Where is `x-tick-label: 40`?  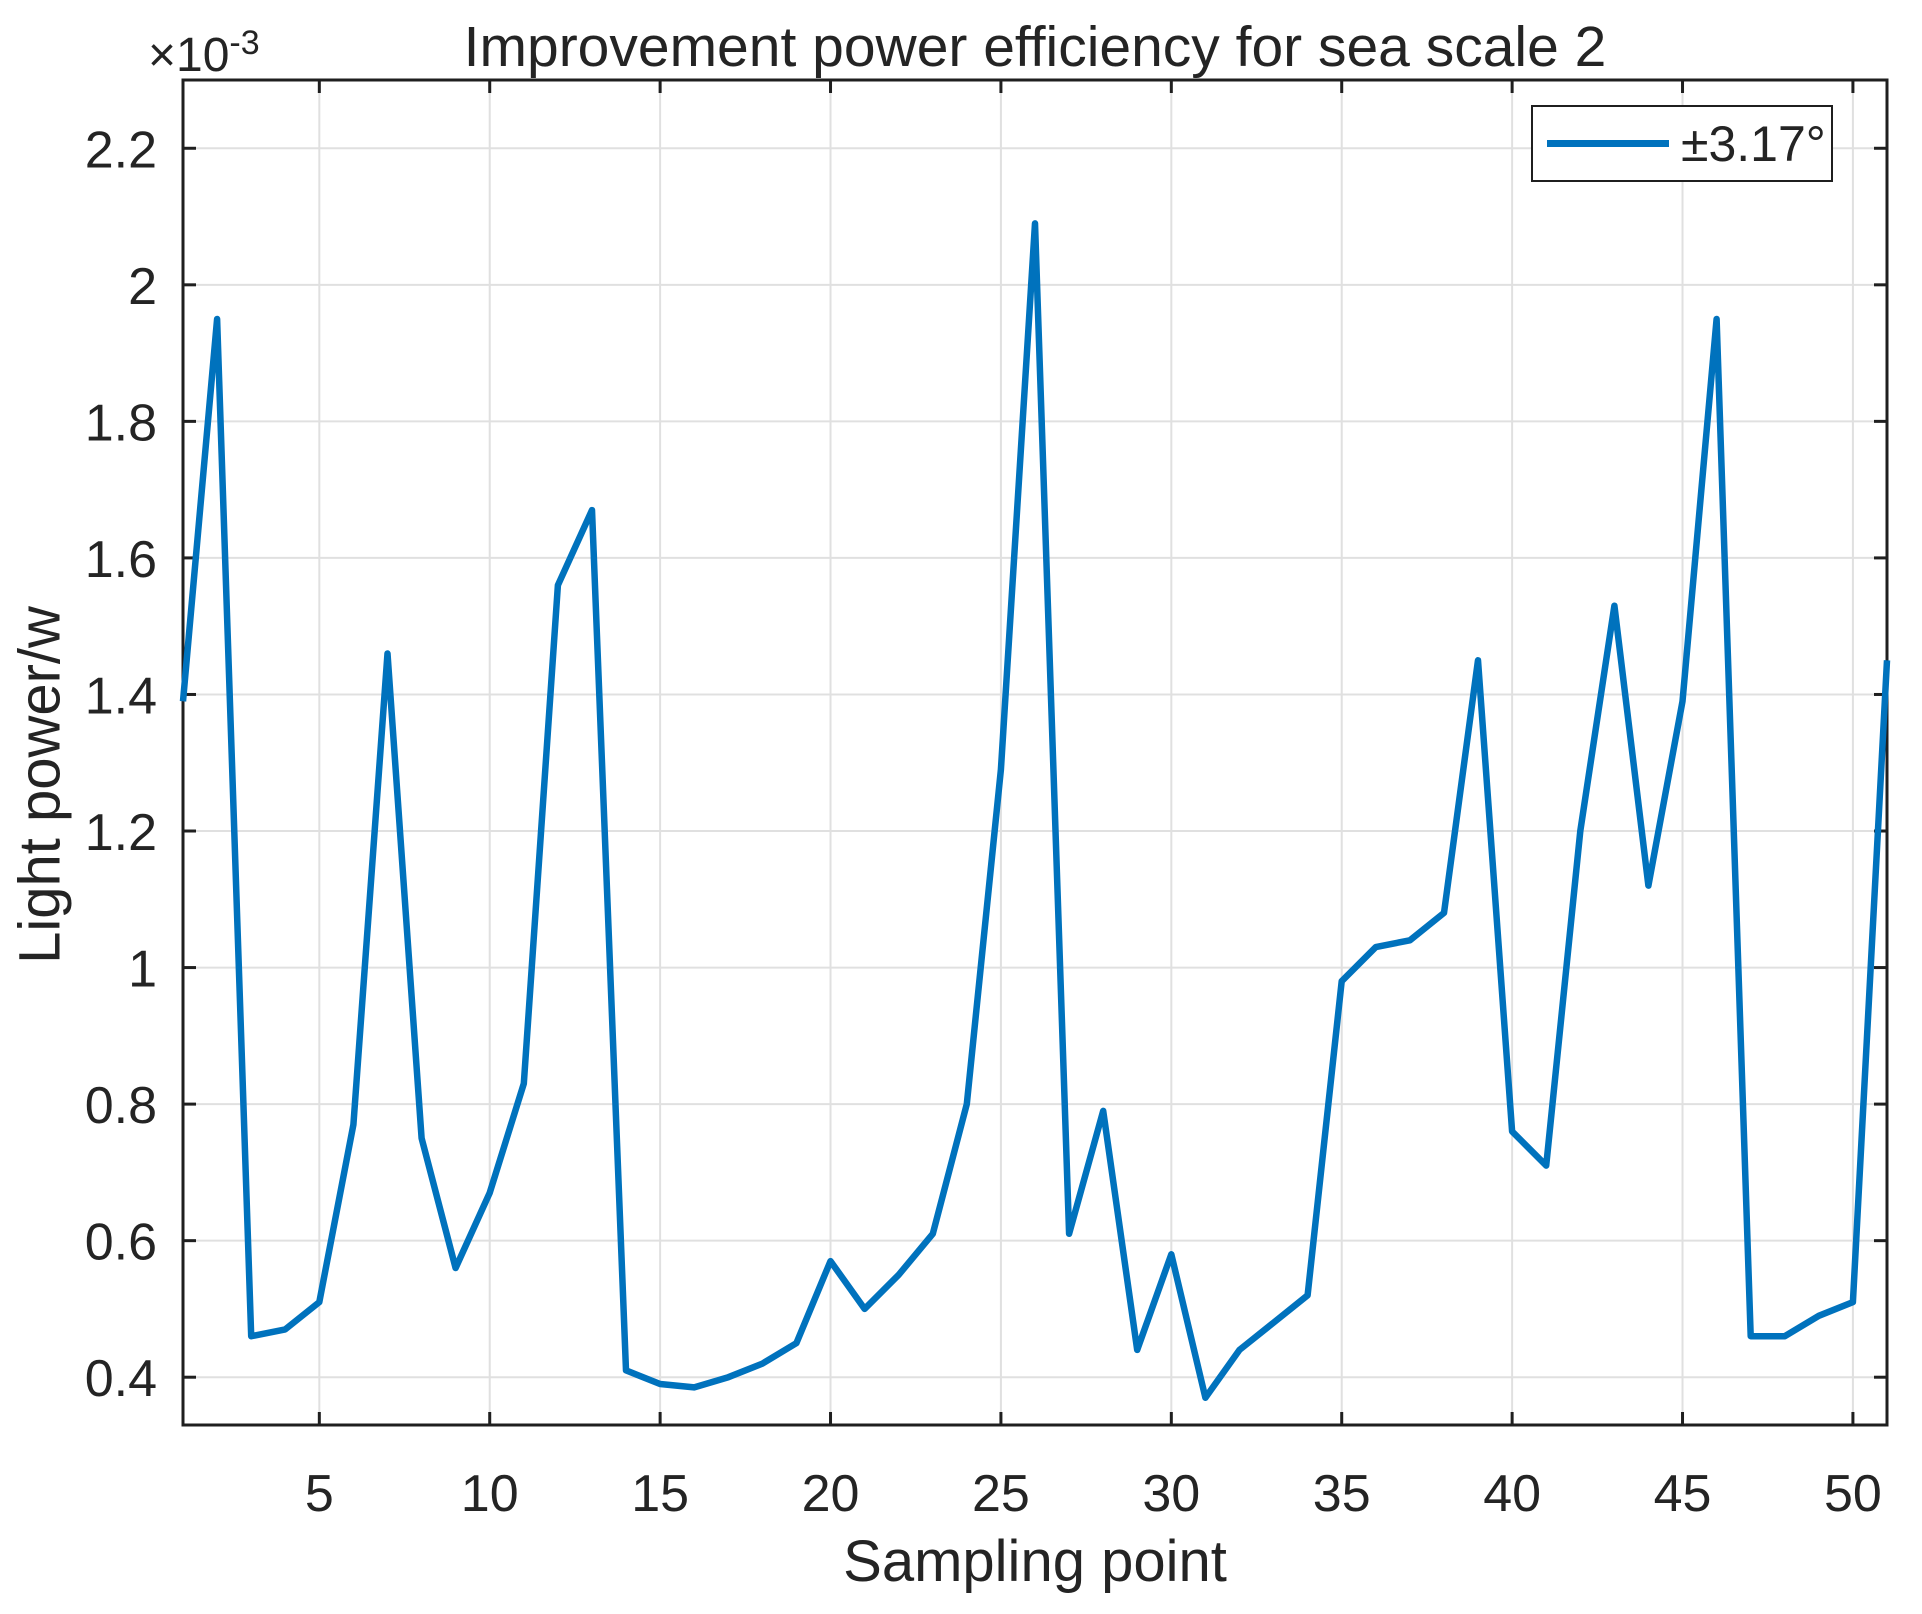 x-tick-label: 40 is located at coordinates (1512, 1494).